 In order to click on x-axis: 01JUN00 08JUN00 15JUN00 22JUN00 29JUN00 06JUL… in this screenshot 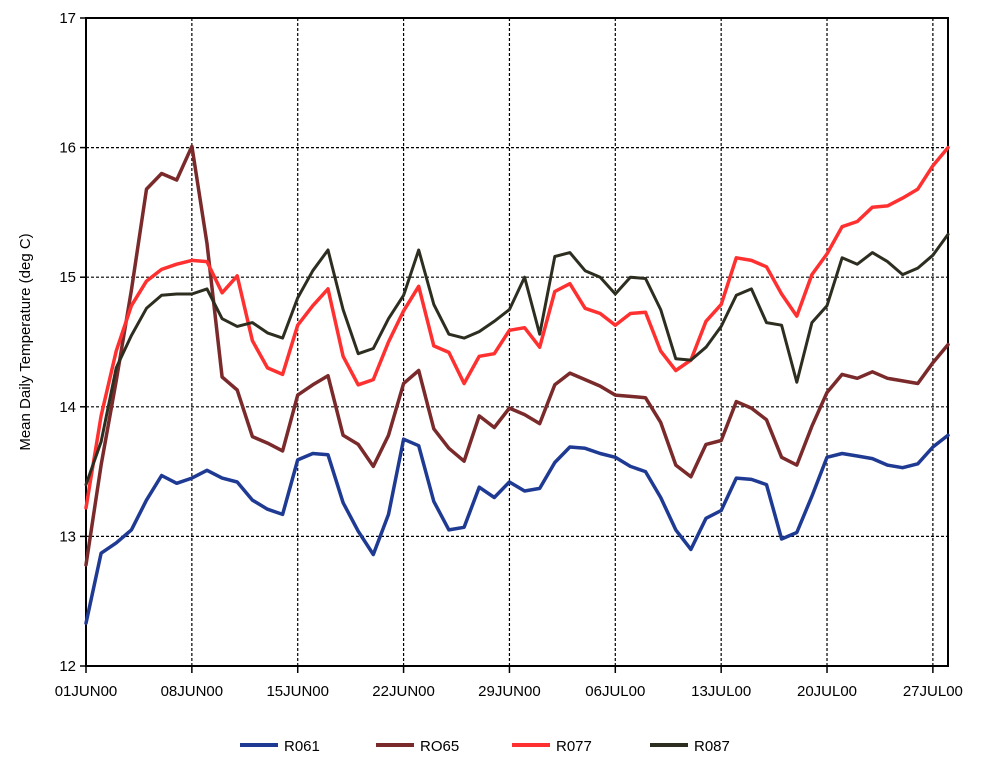, I will do `click(509, 683)`.